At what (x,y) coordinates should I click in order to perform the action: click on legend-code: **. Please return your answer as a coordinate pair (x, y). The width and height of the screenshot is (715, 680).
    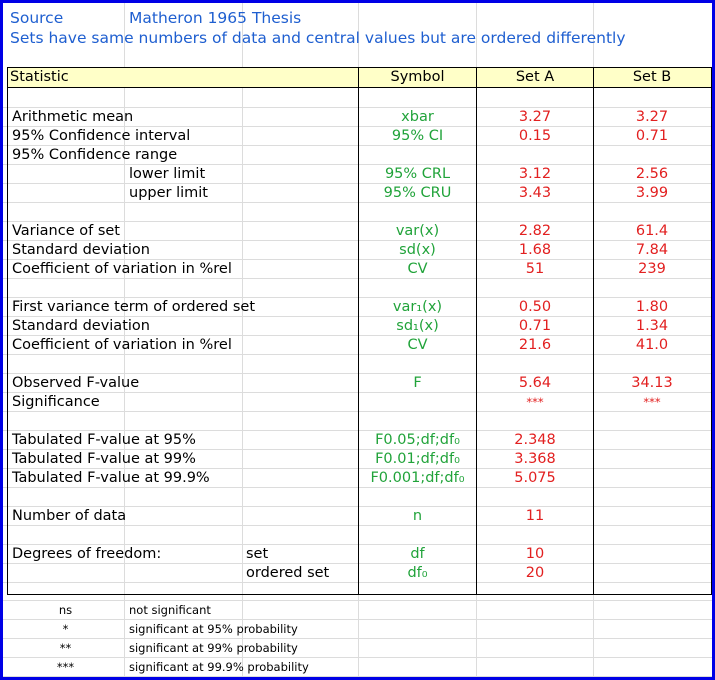
    Looking at the image, I should click on (65, 648).